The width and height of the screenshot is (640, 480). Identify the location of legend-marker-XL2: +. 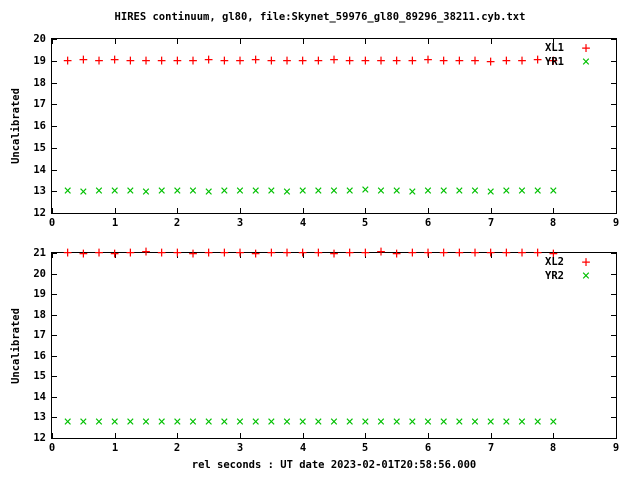
(586, 261).